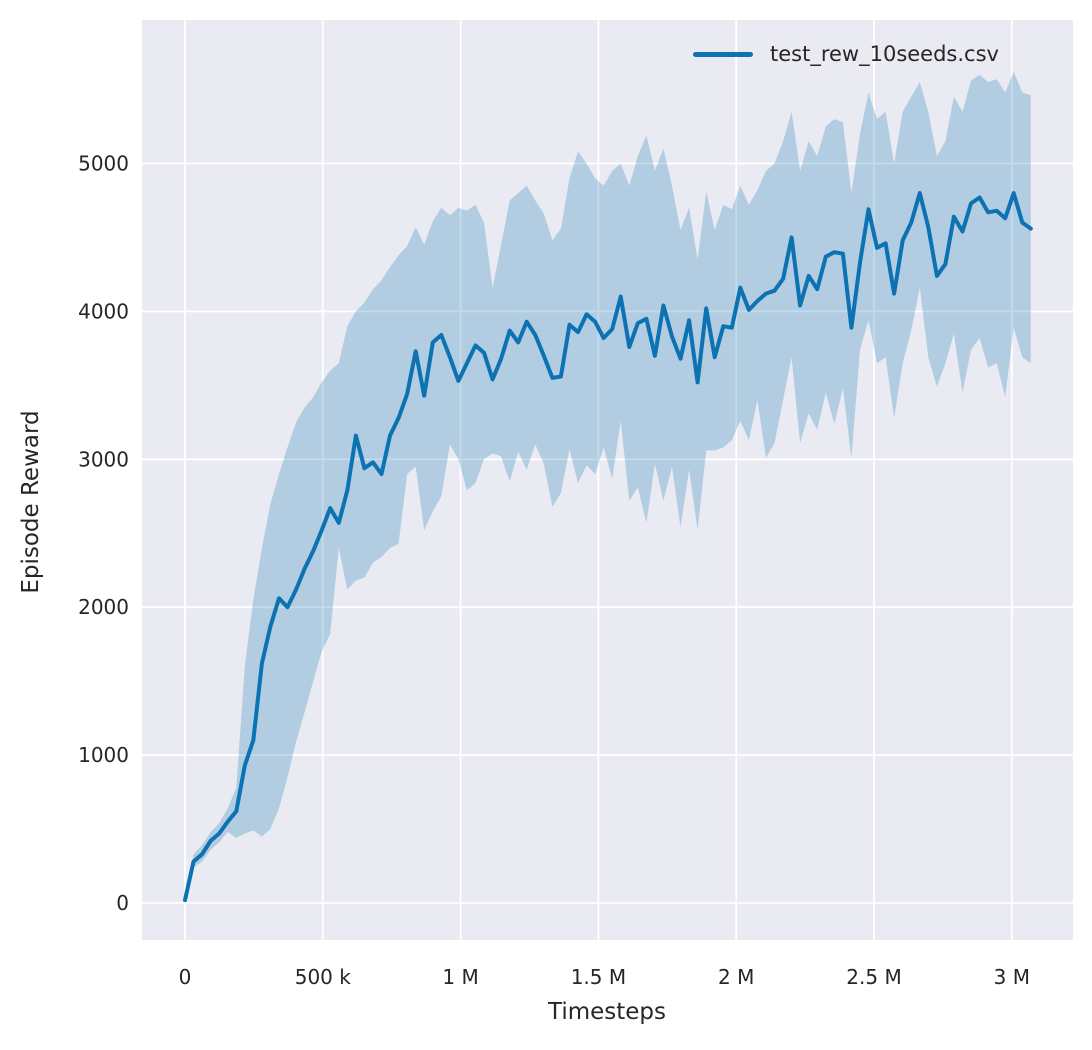 Image resolution: width=1092 pixels, height=1050 pixels. Describe the element at coordinates (103, 311) in the screenshot. I see `y-tick-label: 4000` at that location.